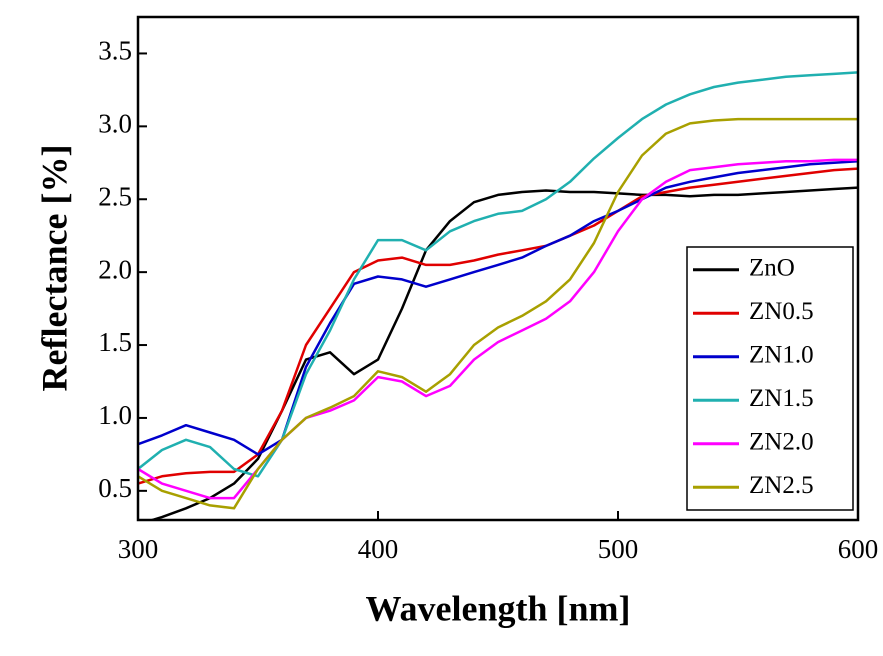  What do you see at coordinates (781, 398) in the screenshot?
I see `legend-label: ZN1.5` at bounding box center [781, 398].